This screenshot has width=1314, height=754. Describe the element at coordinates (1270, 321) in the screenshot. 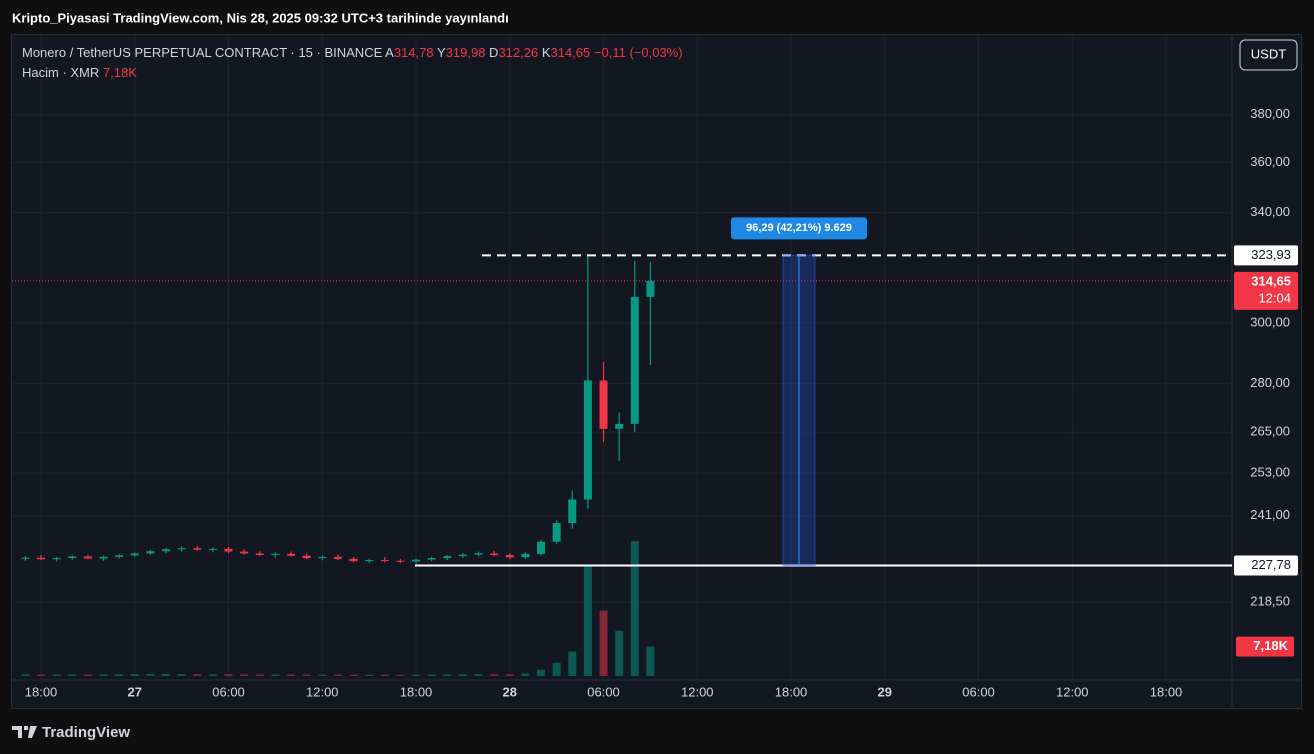

I see `y-tick-label: 300,00` at that location.